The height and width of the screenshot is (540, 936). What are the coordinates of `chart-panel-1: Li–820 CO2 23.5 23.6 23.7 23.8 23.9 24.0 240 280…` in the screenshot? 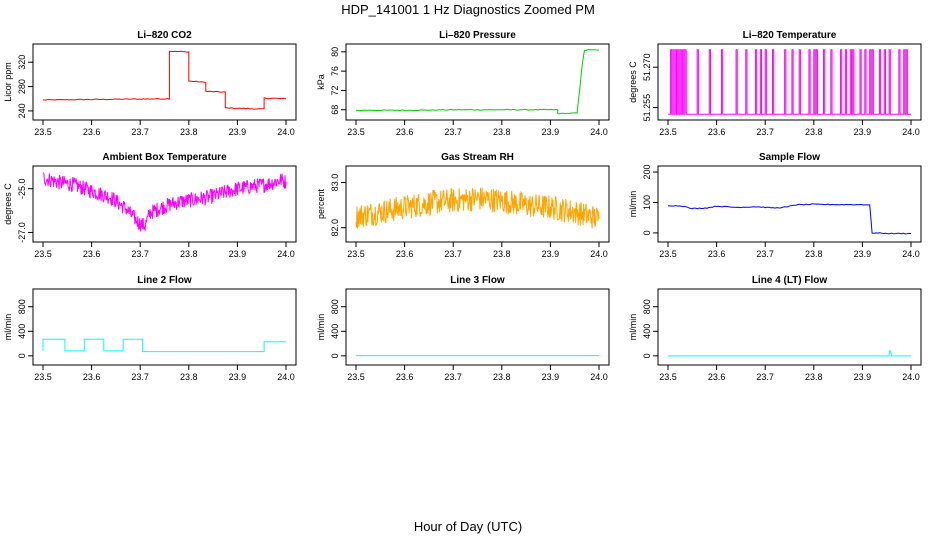 It's located at (150, 83).